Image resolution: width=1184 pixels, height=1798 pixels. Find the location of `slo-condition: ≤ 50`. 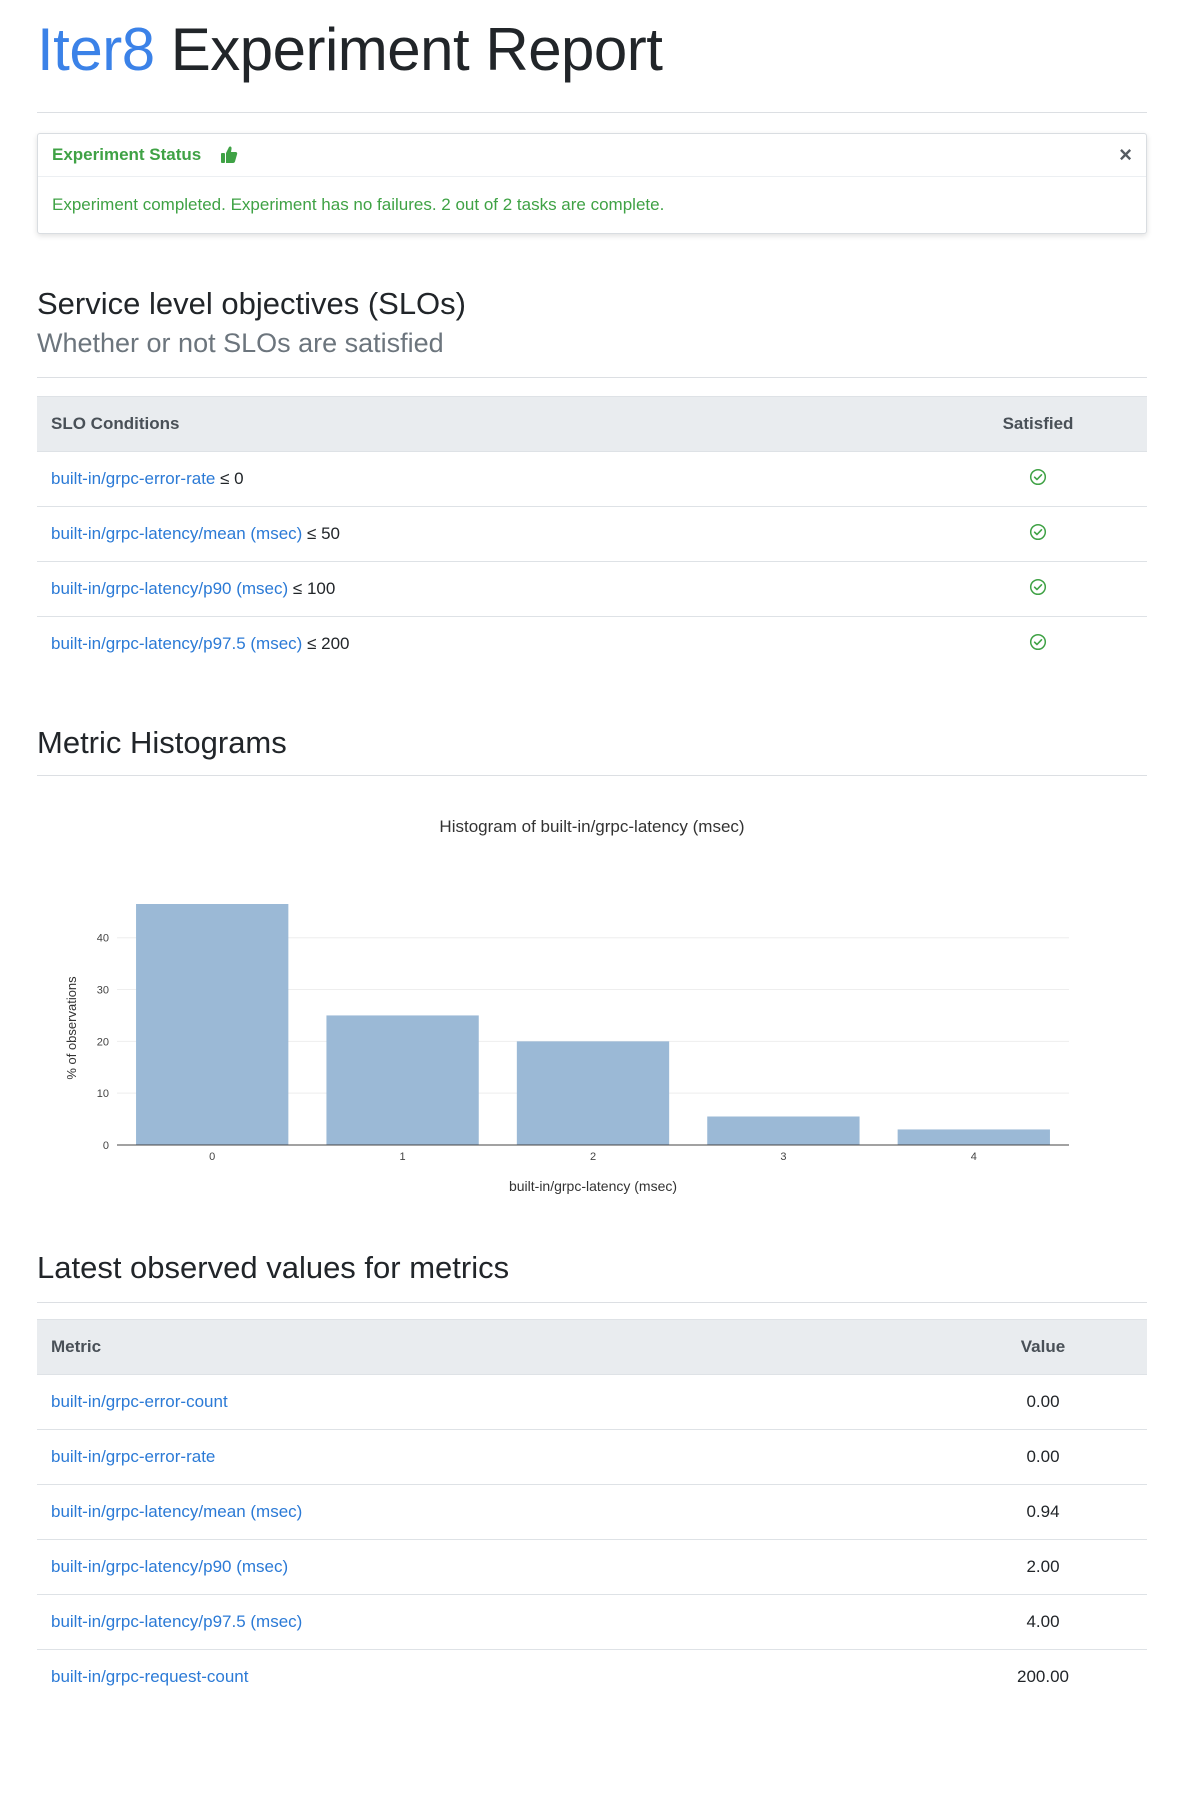

slo-condition: ≤ 50 is located at coordinates (324, 533).